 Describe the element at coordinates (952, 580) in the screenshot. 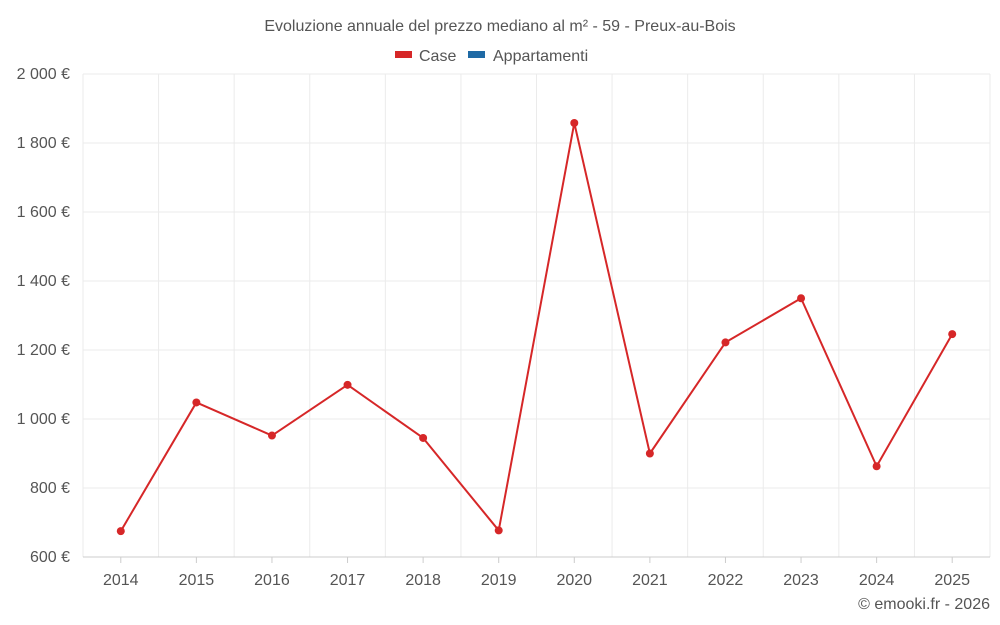

I see `x-tick-label: 2025` at that location.